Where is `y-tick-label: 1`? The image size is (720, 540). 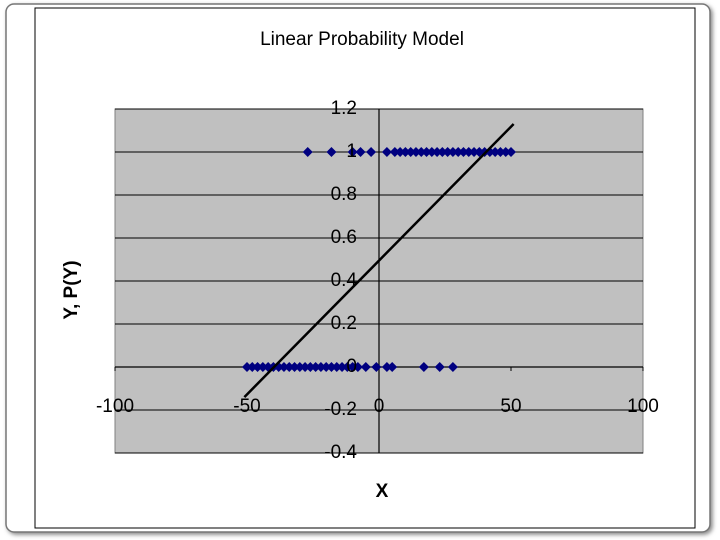
y-tick-label: 1 is located at coordinates (351, 151).